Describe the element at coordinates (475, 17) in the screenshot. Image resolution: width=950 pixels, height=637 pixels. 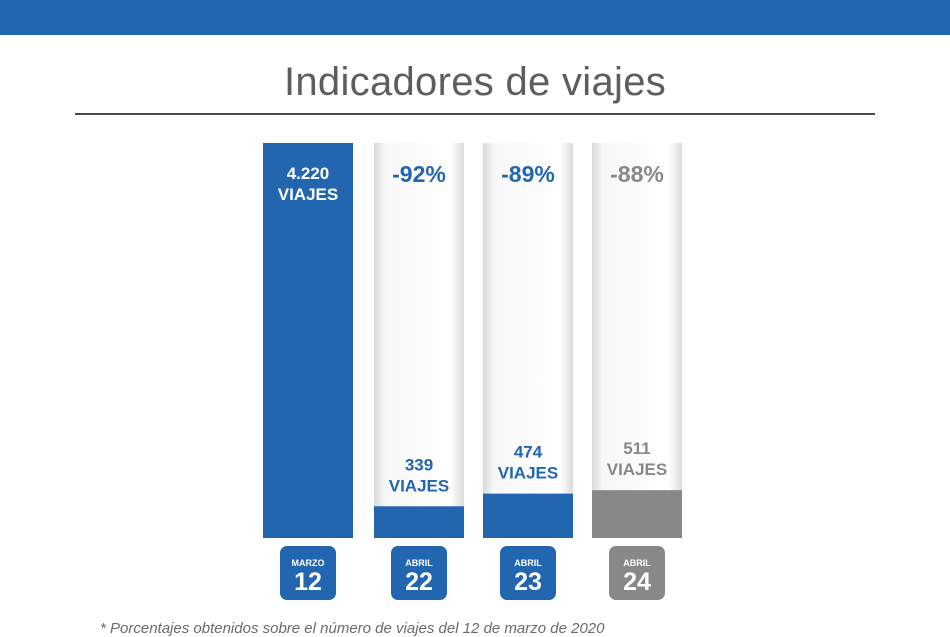
I see `top-banner` at that location.